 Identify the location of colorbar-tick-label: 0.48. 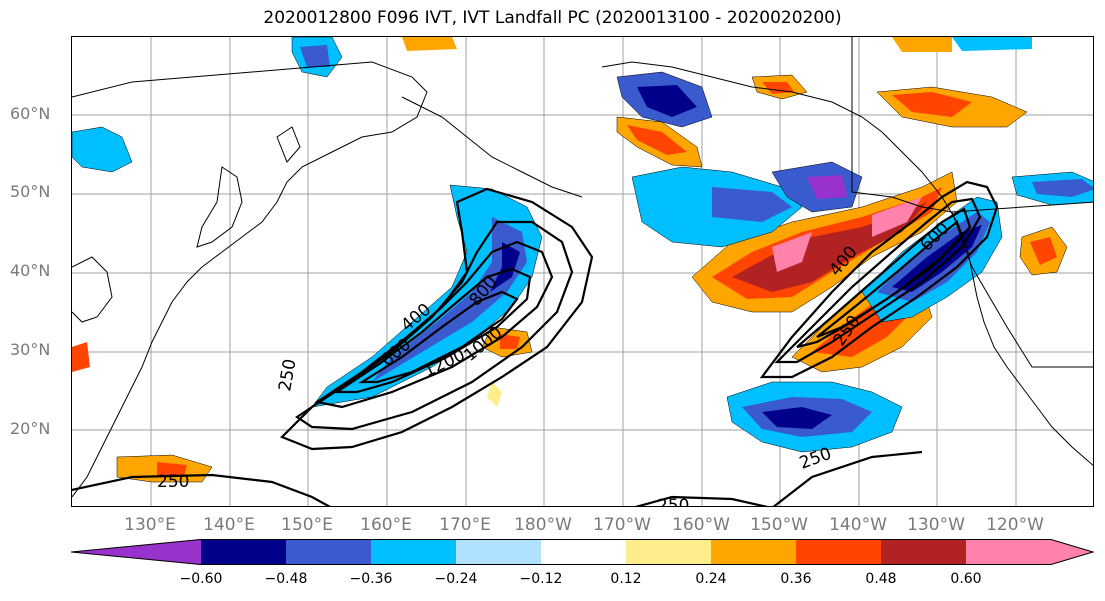
(881, 579).